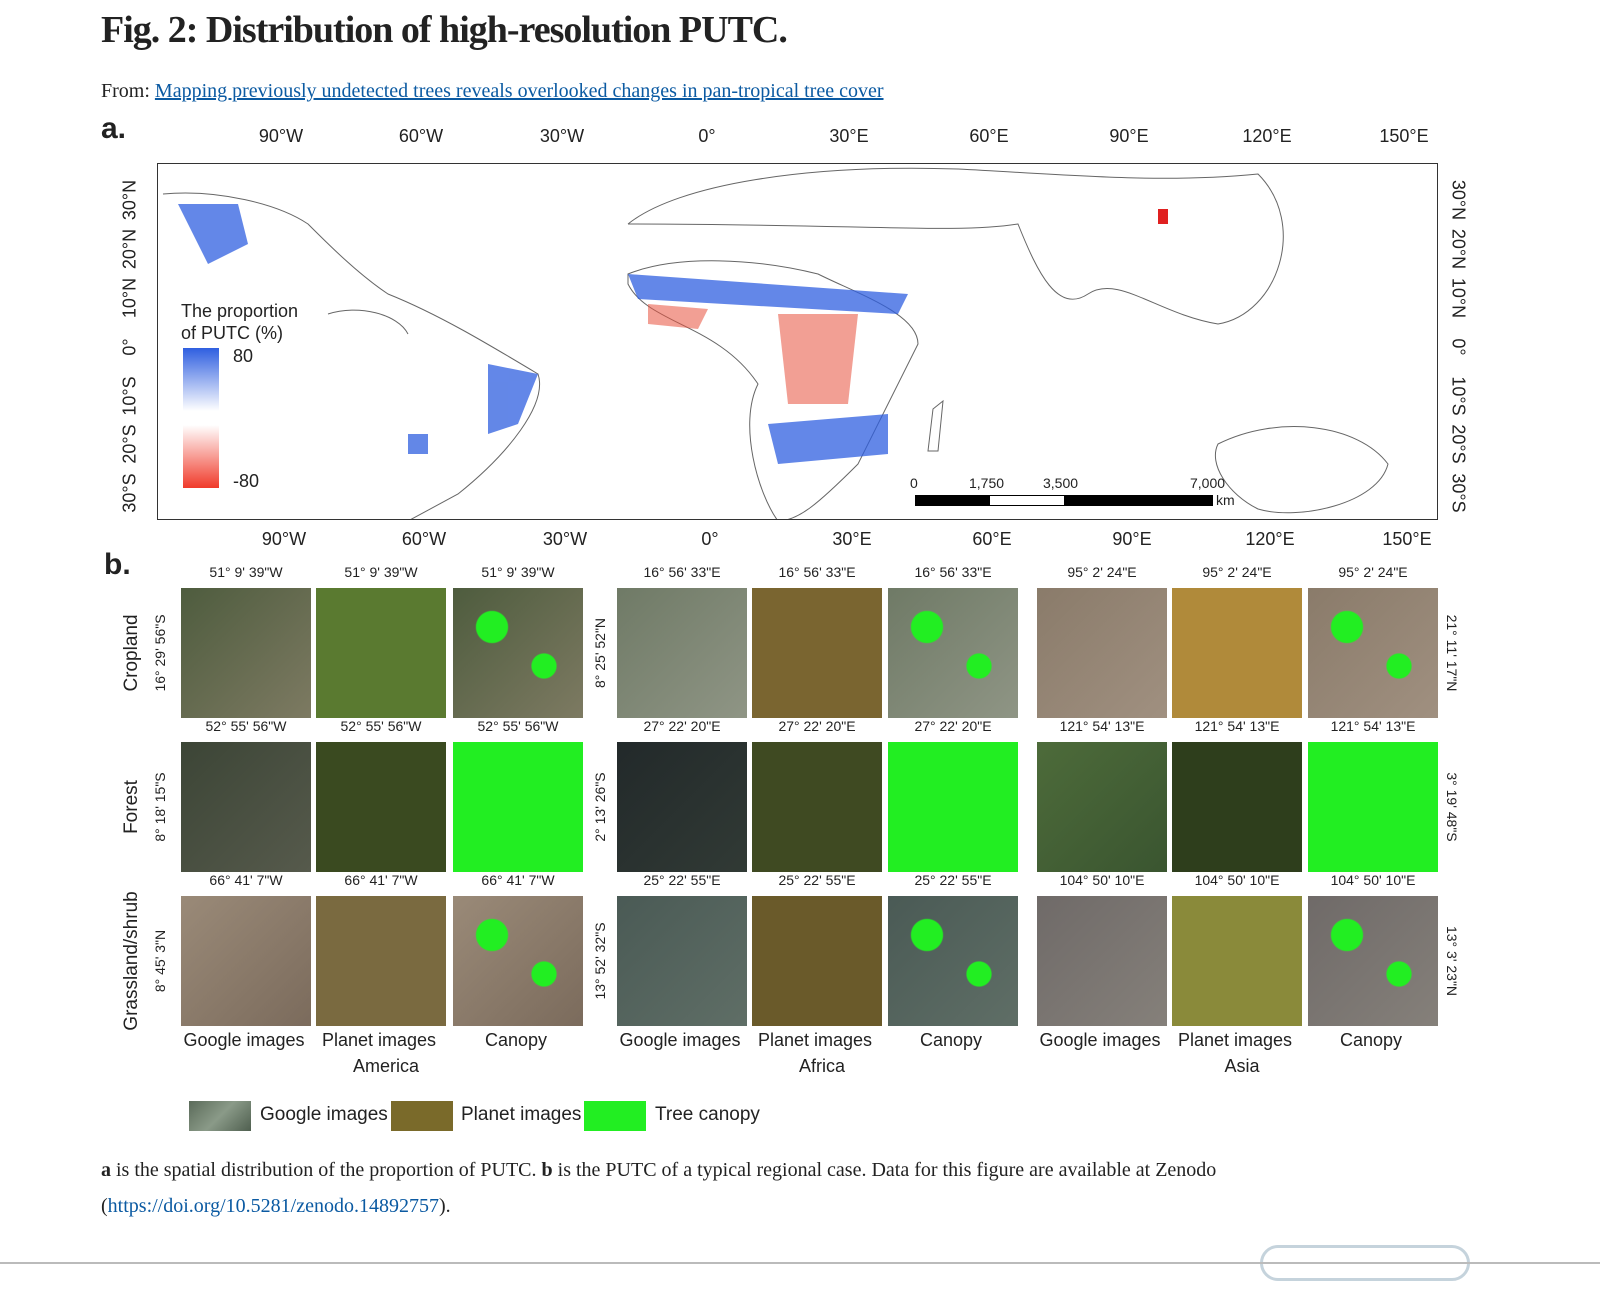  What do you see at coordinates (1373, 807) in the screenshot?
I see `asia-forest-canopy-tile` at bounding box center [1373, 807].